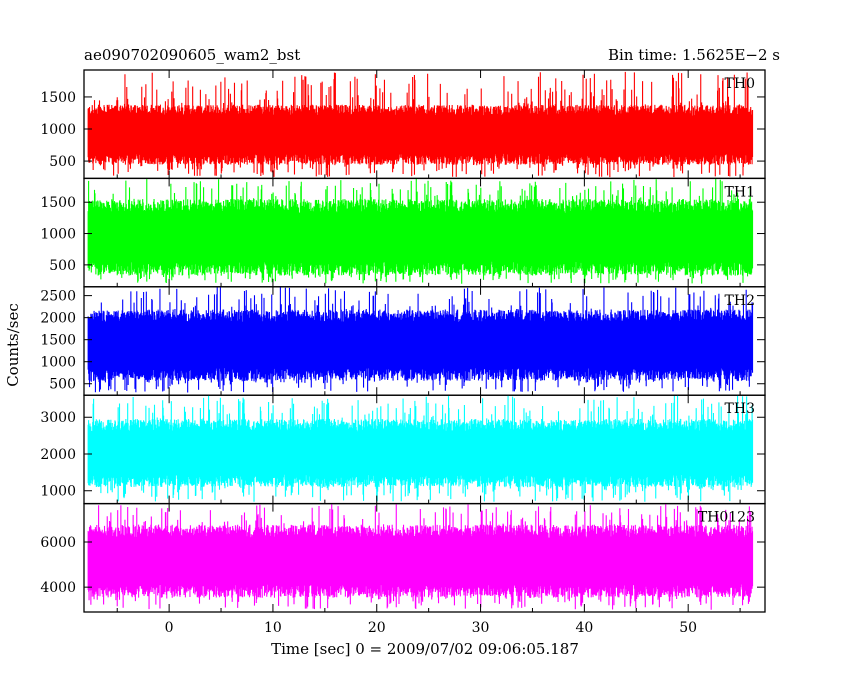 The width and height of the screenshot is (850, 680). What do you see at coordinates (420, 453) in the screenshot?
I see `series-th3-band` at bounding box center [420, 453].